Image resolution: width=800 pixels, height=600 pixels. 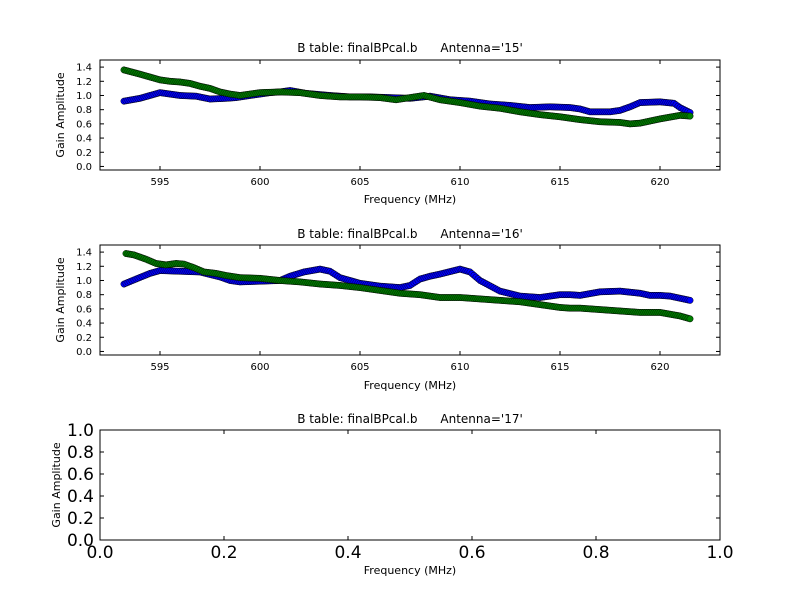 I want to click on panel-1-ylabel: Gain Amplitude, so click(x=60, y=114).